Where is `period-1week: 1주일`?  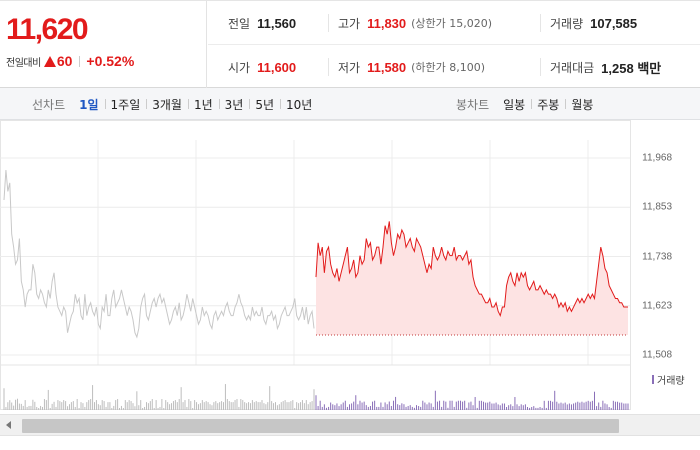 period-1week: 1주일 is located at coordinates (125, 104).